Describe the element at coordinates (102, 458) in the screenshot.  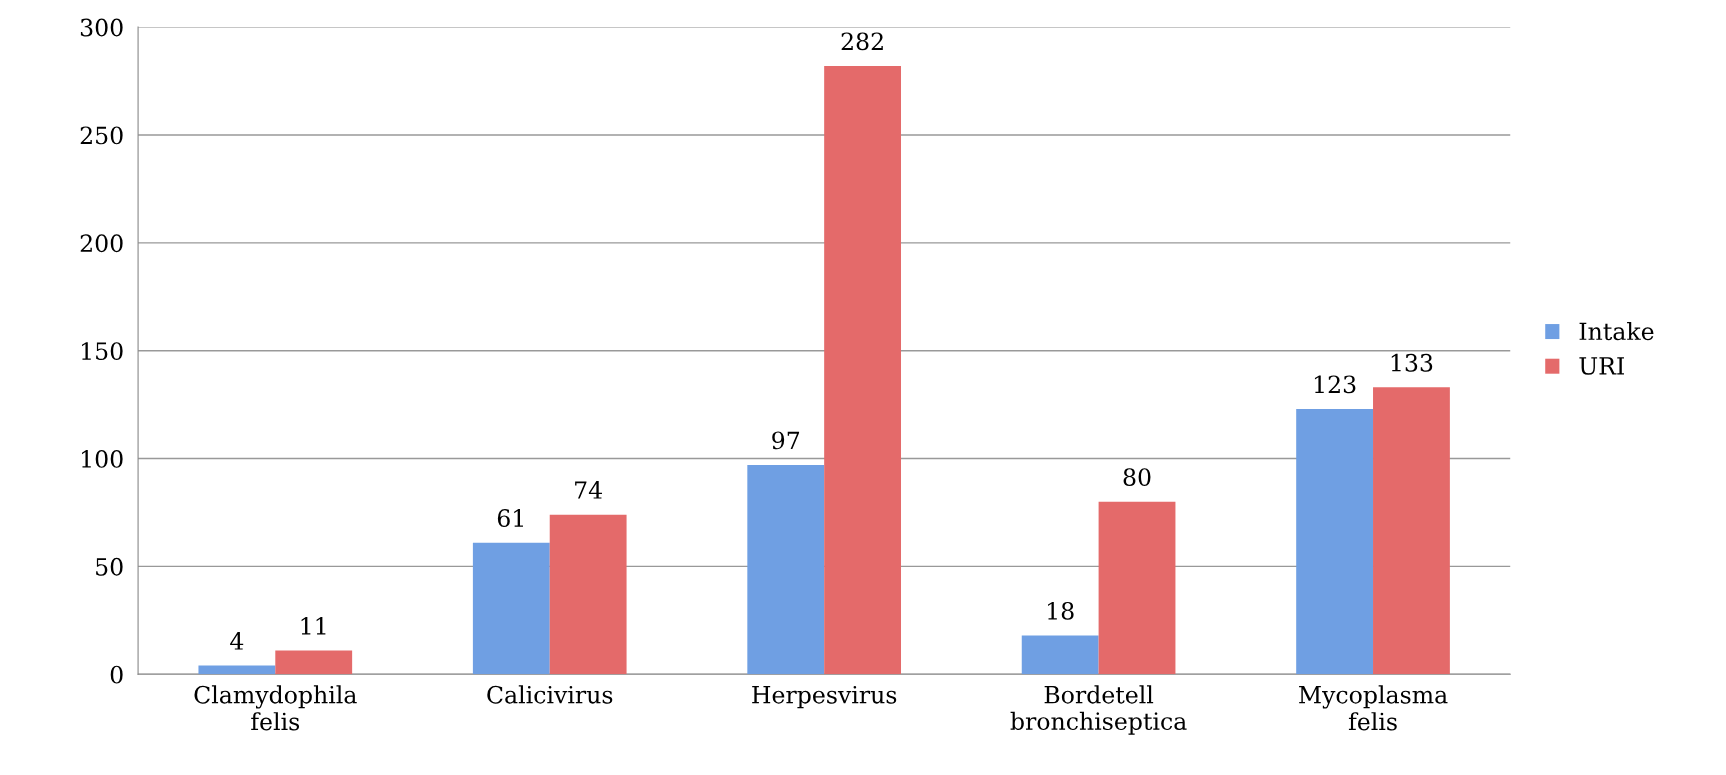
I see `y-tick-label: 100` at that location.